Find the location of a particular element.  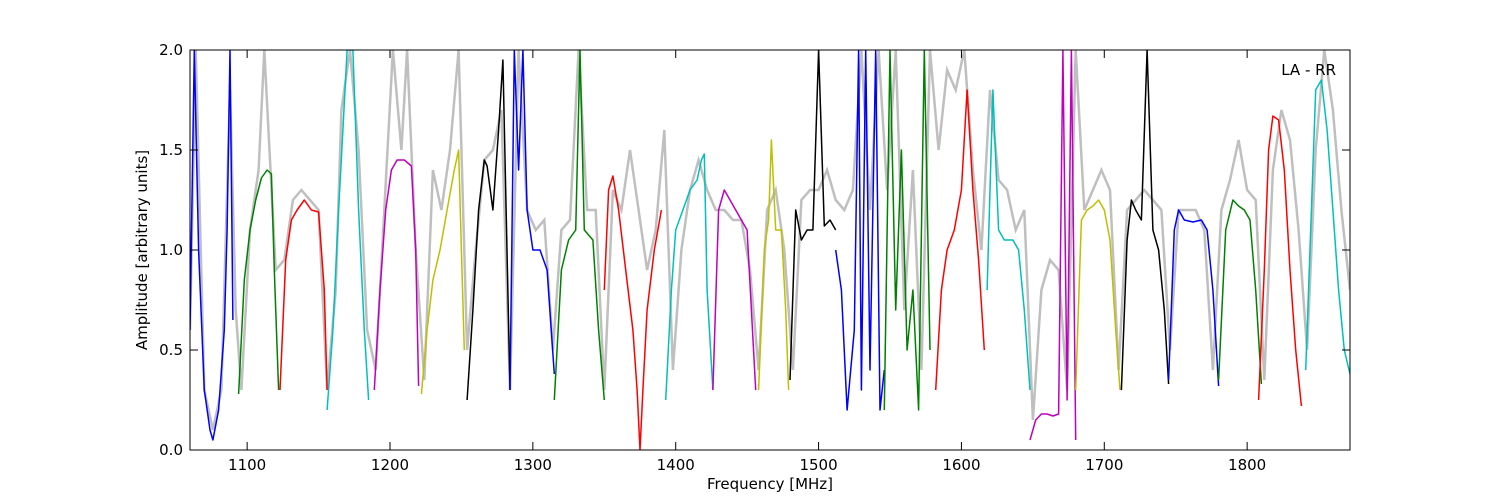

x-axis-title: Frequency [MHz] is located at coordinates (770, 484).